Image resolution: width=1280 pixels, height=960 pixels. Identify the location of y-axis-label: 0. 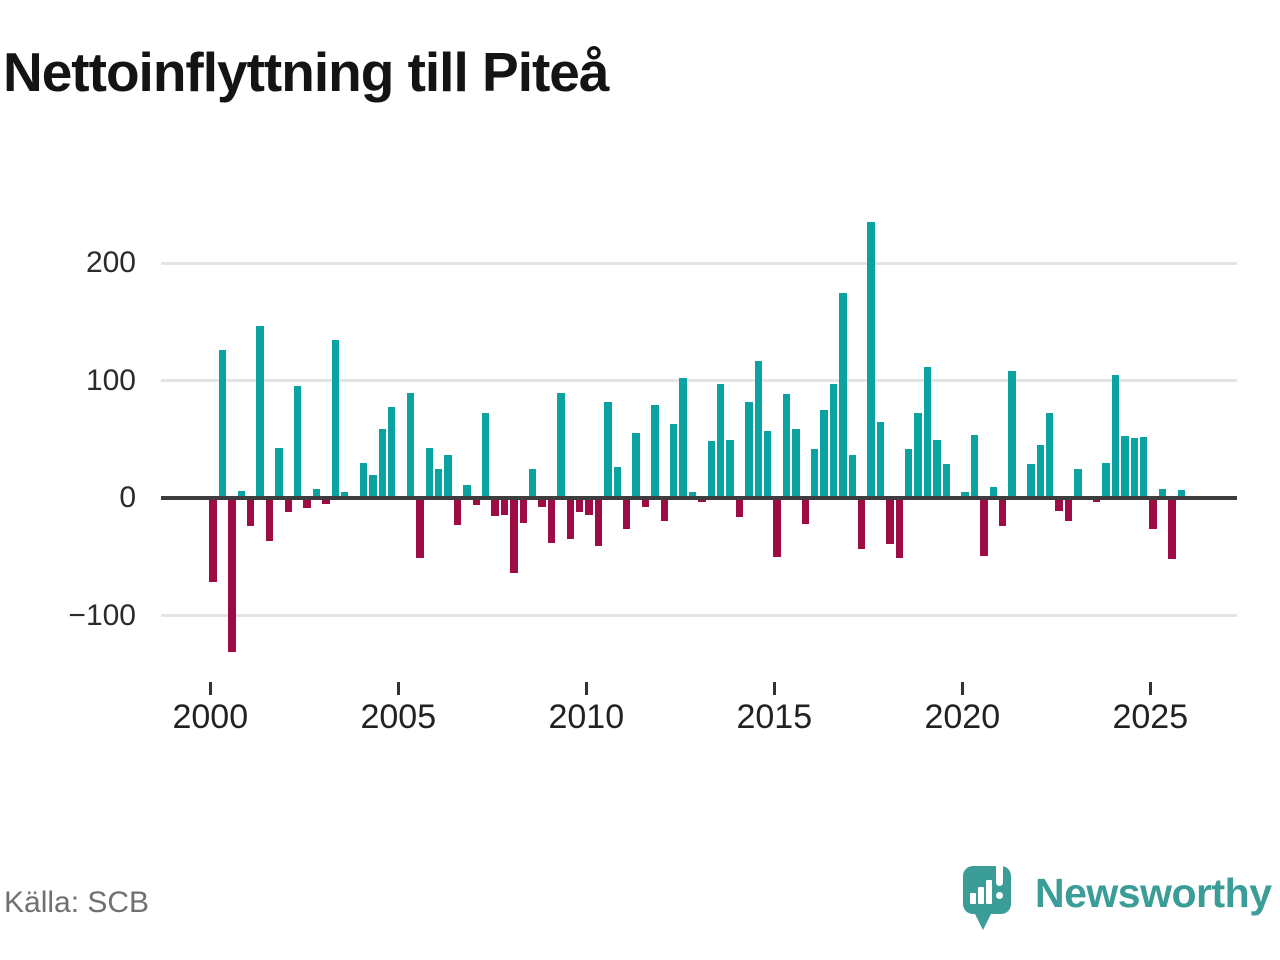
(127, 498).